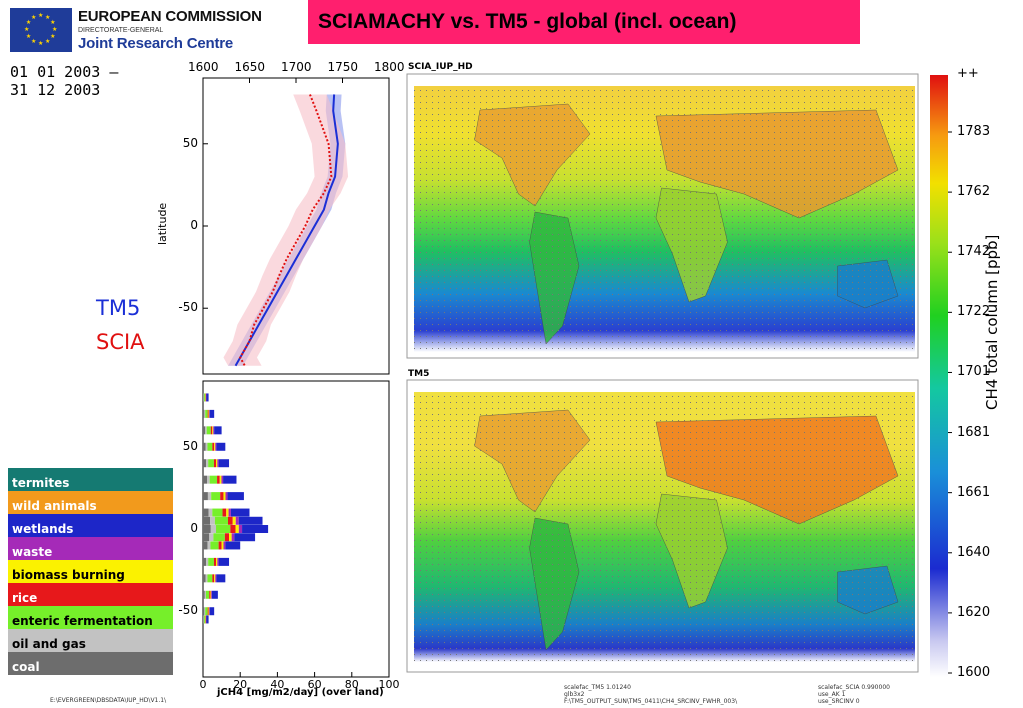  What do you see at coordinates (597, 687) in the screenshot?
I see `footer-scalefac-tm5: scalefac_TM5 1.01240` at bounding box center [597, 687].